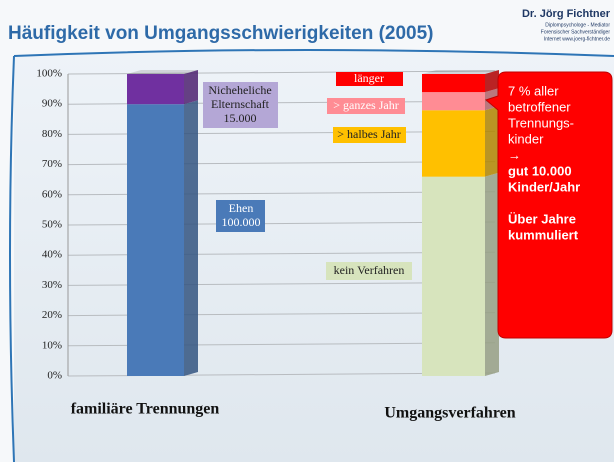  I want to click on x-tick-label: familiäre Trennungen, so click(145, 409).